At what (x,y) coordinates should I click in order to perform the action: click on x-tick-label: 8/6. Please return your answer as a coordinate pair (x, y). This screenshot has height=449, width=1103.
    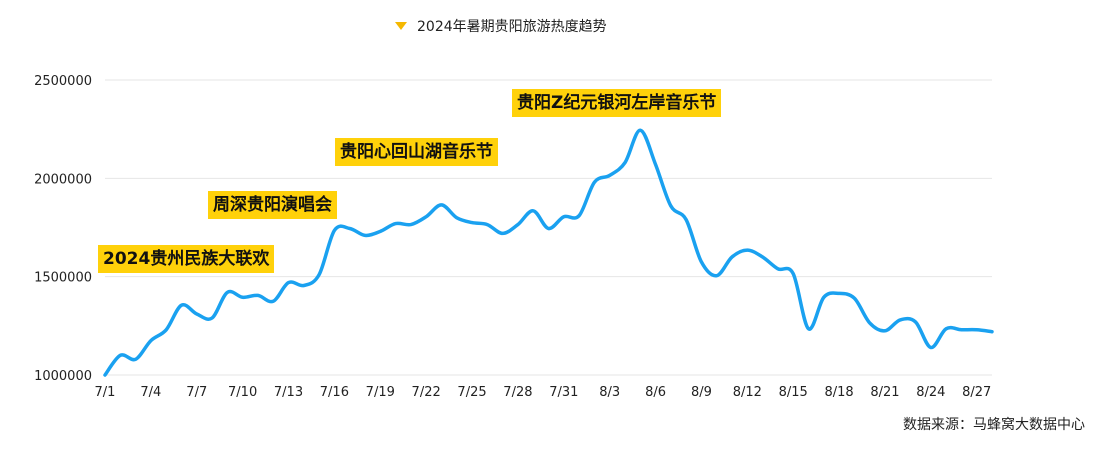
    Looking at the image, I should click on (655, 392).